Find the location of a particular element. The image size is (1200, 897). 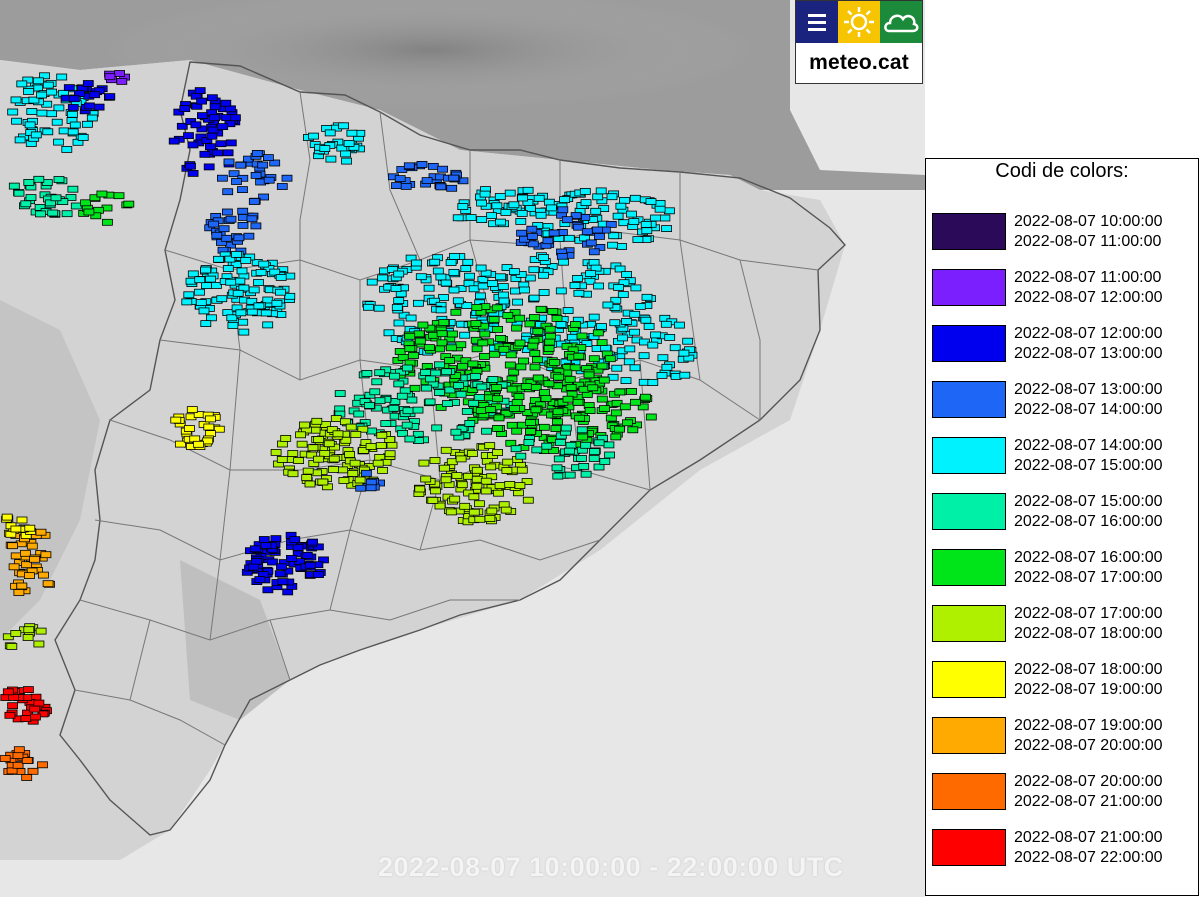

meteocat-logo: meteo.cat is located at coordinates (859, 42).